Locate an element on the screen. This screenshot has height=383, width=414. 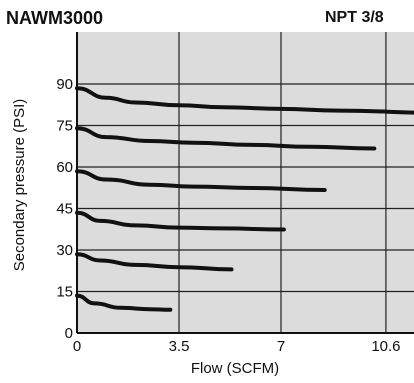
x-tick-label: 10.6 is located at coordinates (385, 346).